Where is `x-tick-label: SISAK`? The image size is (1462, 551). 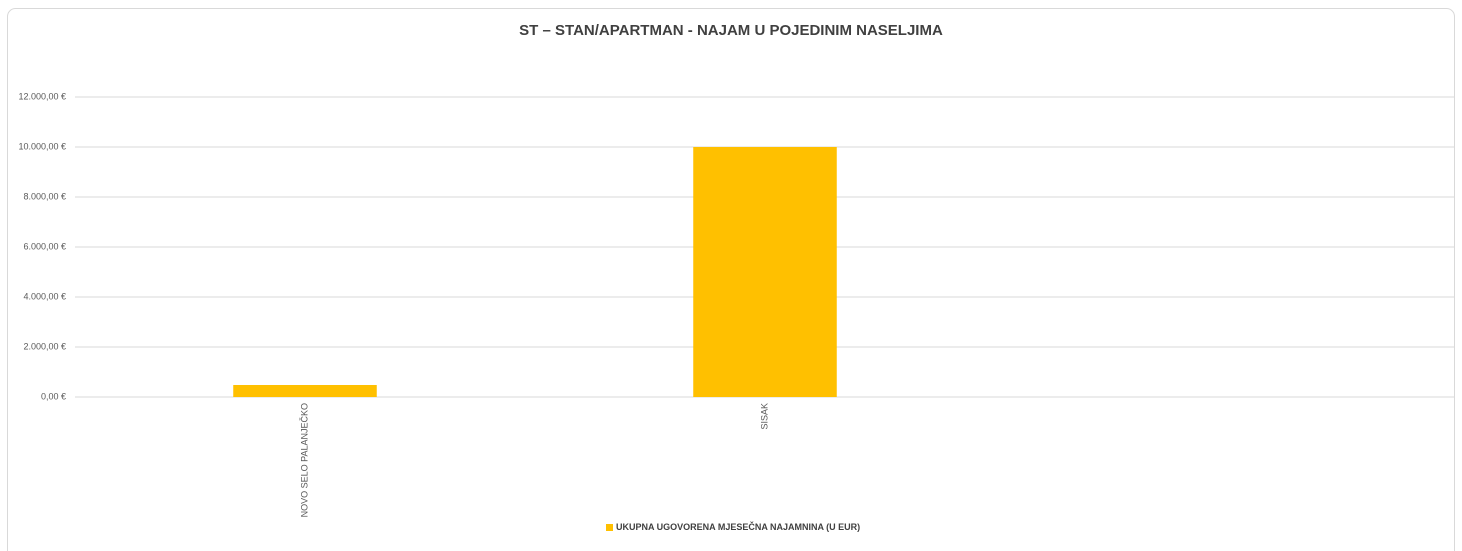 x-tick-label: SISAK is located at coordinates (764, 416).